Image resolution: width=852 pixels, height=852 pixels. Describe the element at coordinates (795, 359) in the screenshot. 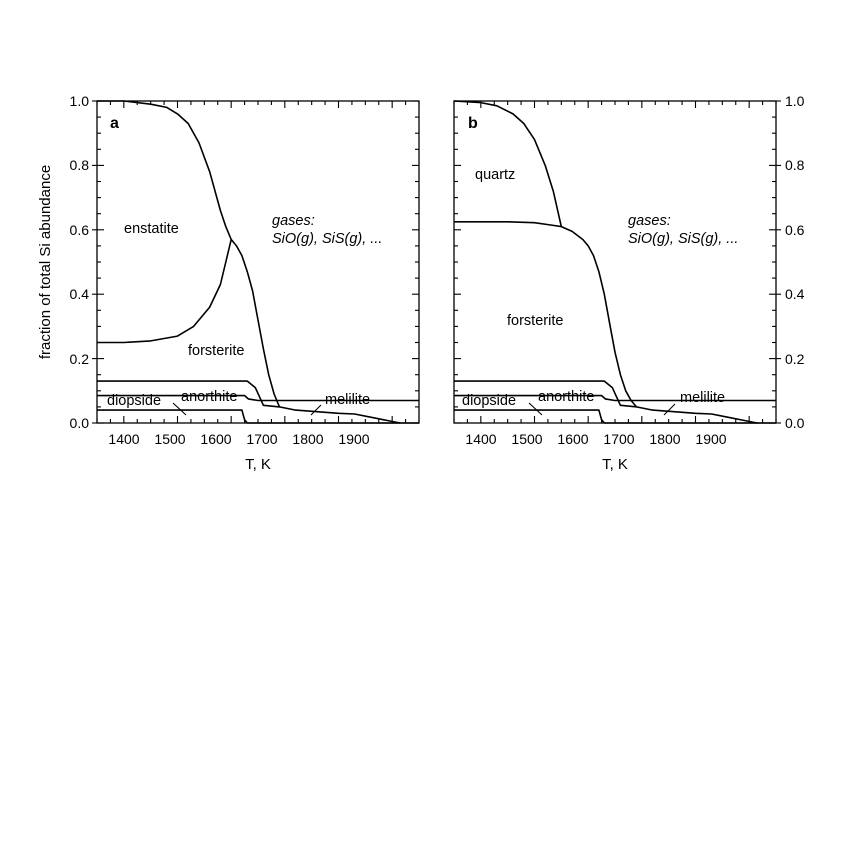

I see `panel-b-ytick-label: 0.2` at that location.